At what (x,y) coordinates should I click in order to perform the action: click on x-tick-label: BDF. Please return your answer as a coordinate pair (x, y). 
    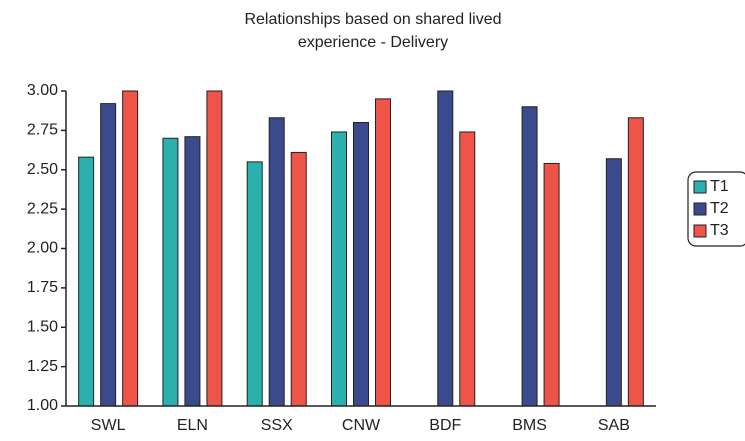
    Looking at the image, I should click on (445, 425).